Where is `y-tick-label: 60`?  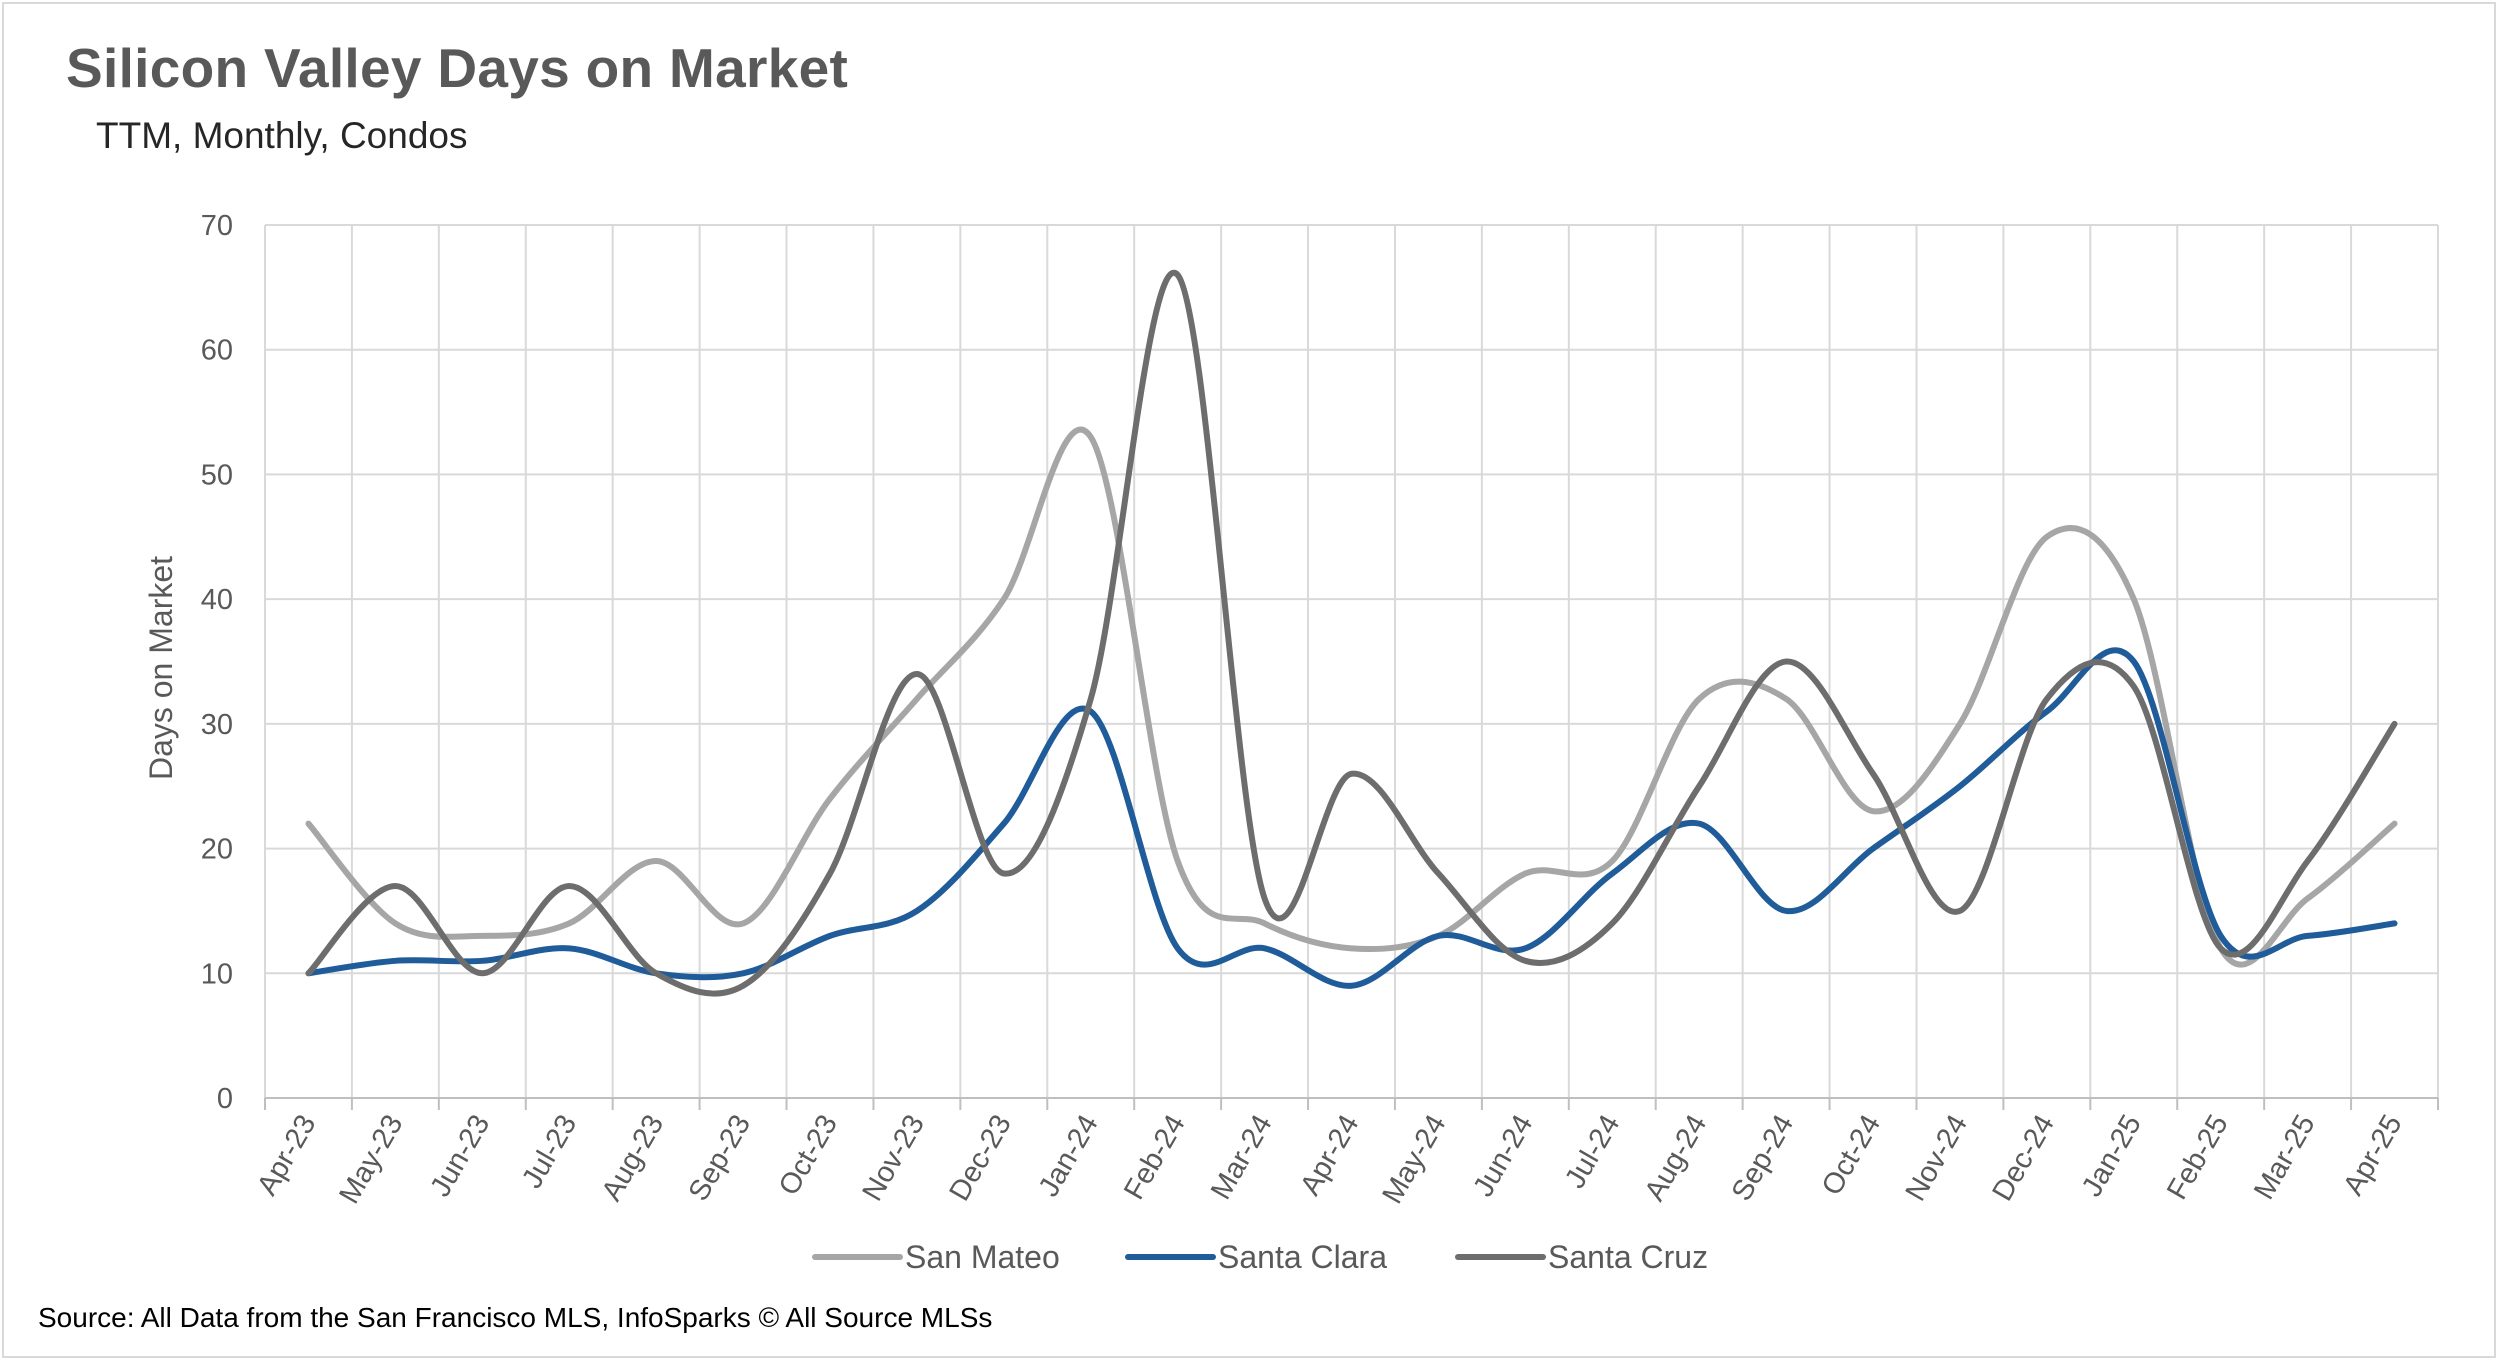
y-tick-label: 60 is located at coordinates (217, 351).